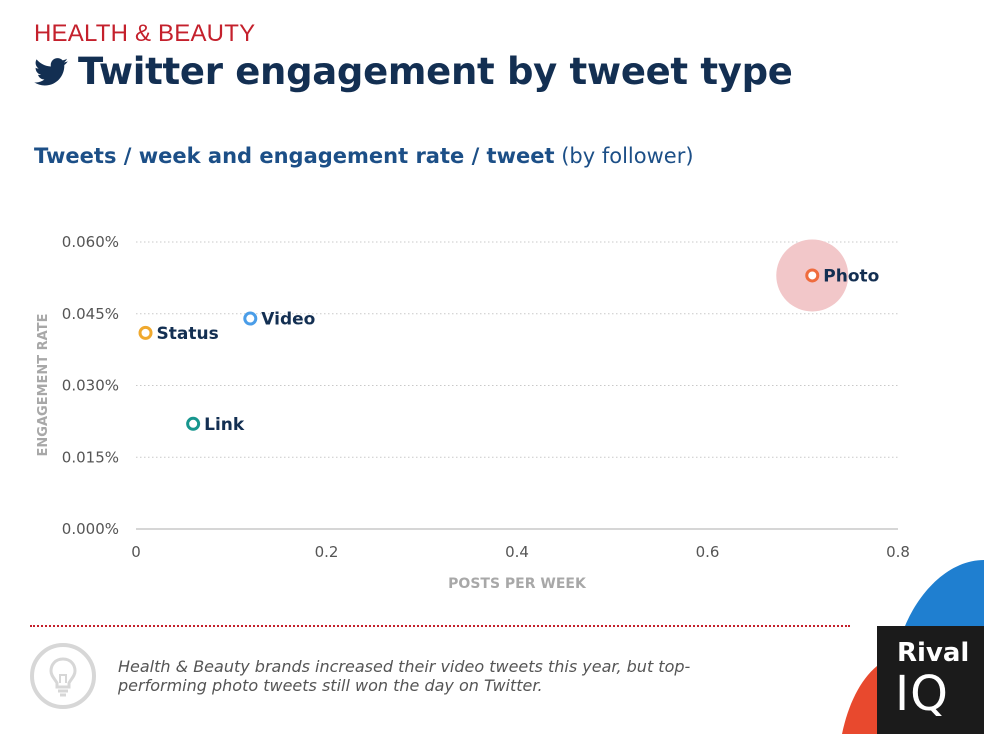  Describe the element at coordinates (440, 626) in the screenshot. I see `footer-divider` at that location.